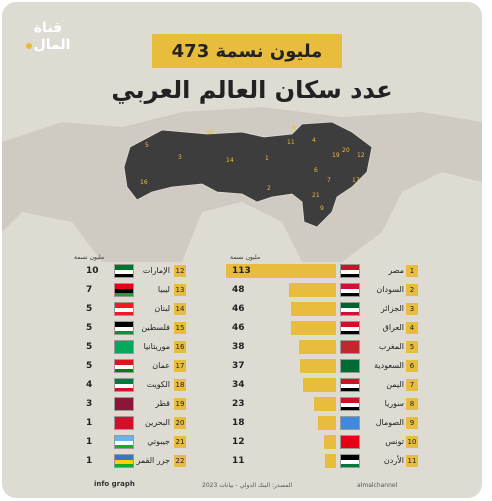 This screenshot has height=501, width=492. What do you see at coordinates (412, 423) in the screenshot?
I see `rank-badge: 9` at bounding box center [412, 423].